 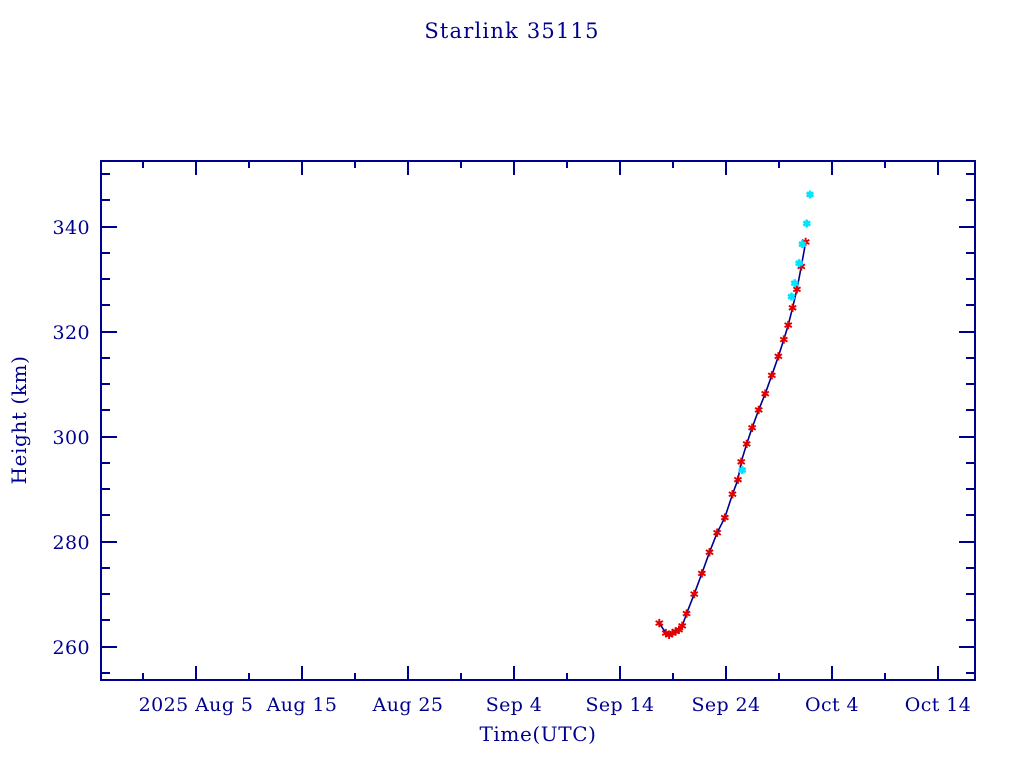 What do you see at coordinates (196, 705) in the screenshot?
I see `x-tick-label: 2025 Aug 5` at bounding box center [196, 705].